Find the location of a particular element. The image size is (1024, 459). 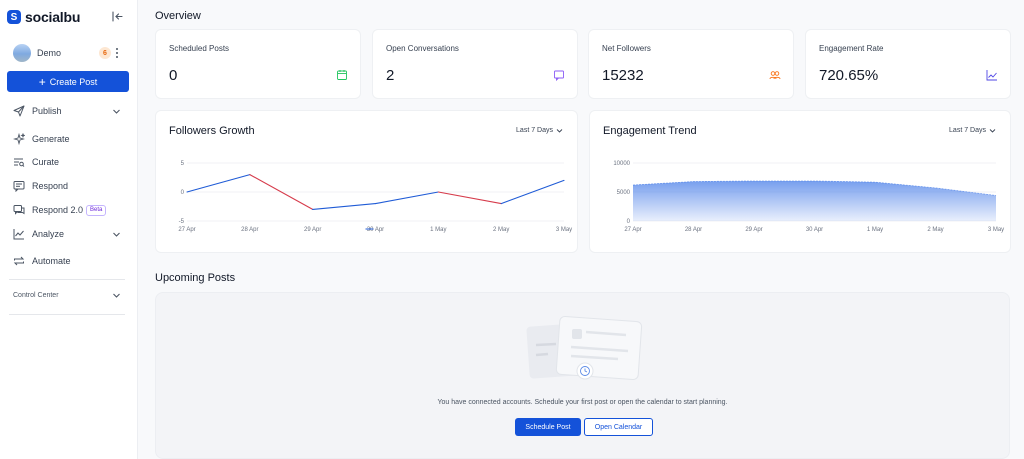

repeat-icon is located at coordinates (19, 261).